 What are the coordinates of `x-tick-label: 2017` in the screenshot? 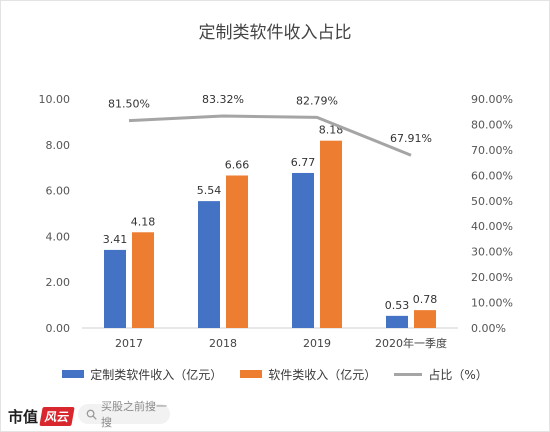 It's located at (129, 343).